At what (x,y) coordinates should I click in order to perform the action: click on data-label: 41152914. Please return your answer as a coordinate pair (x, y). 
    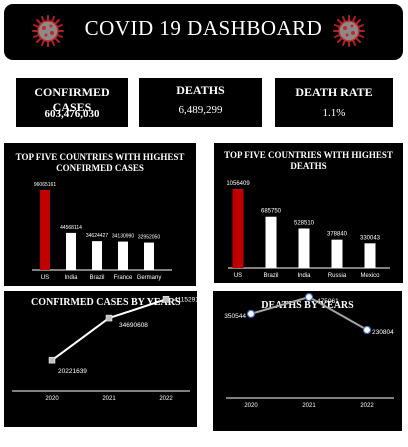
    Looking at the image, I should click on (185, 299).